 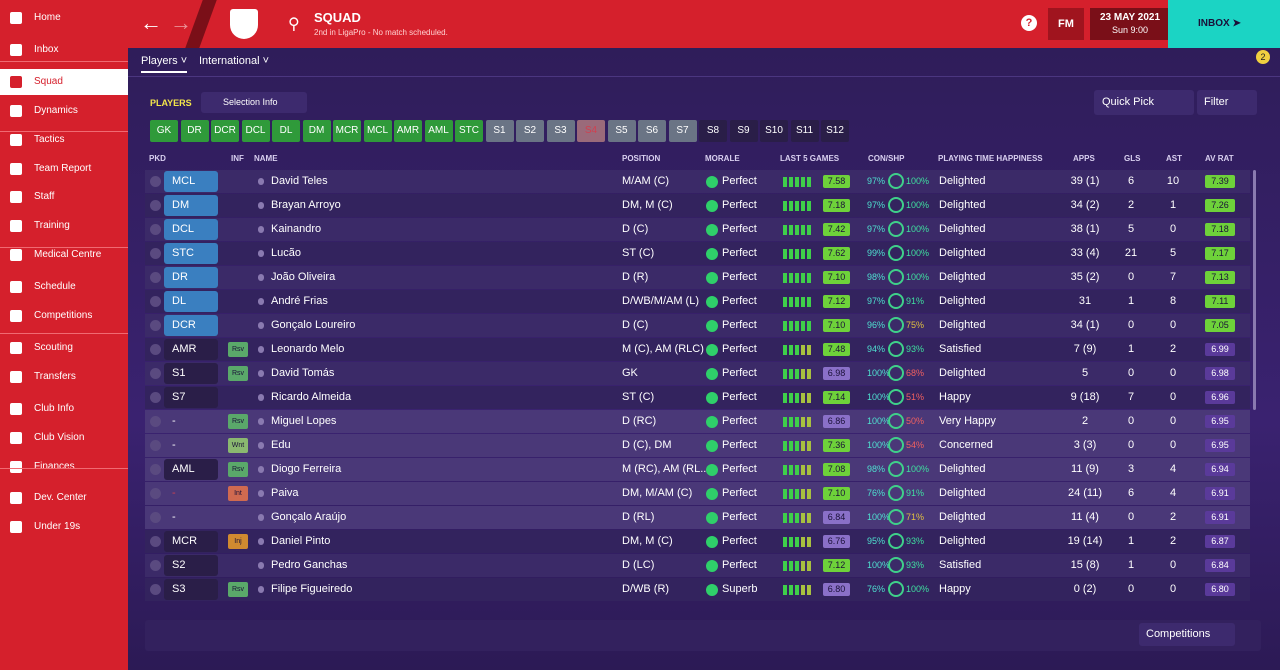 I want to click on sidebar-item: Tactics, so click(x=64, y=140).